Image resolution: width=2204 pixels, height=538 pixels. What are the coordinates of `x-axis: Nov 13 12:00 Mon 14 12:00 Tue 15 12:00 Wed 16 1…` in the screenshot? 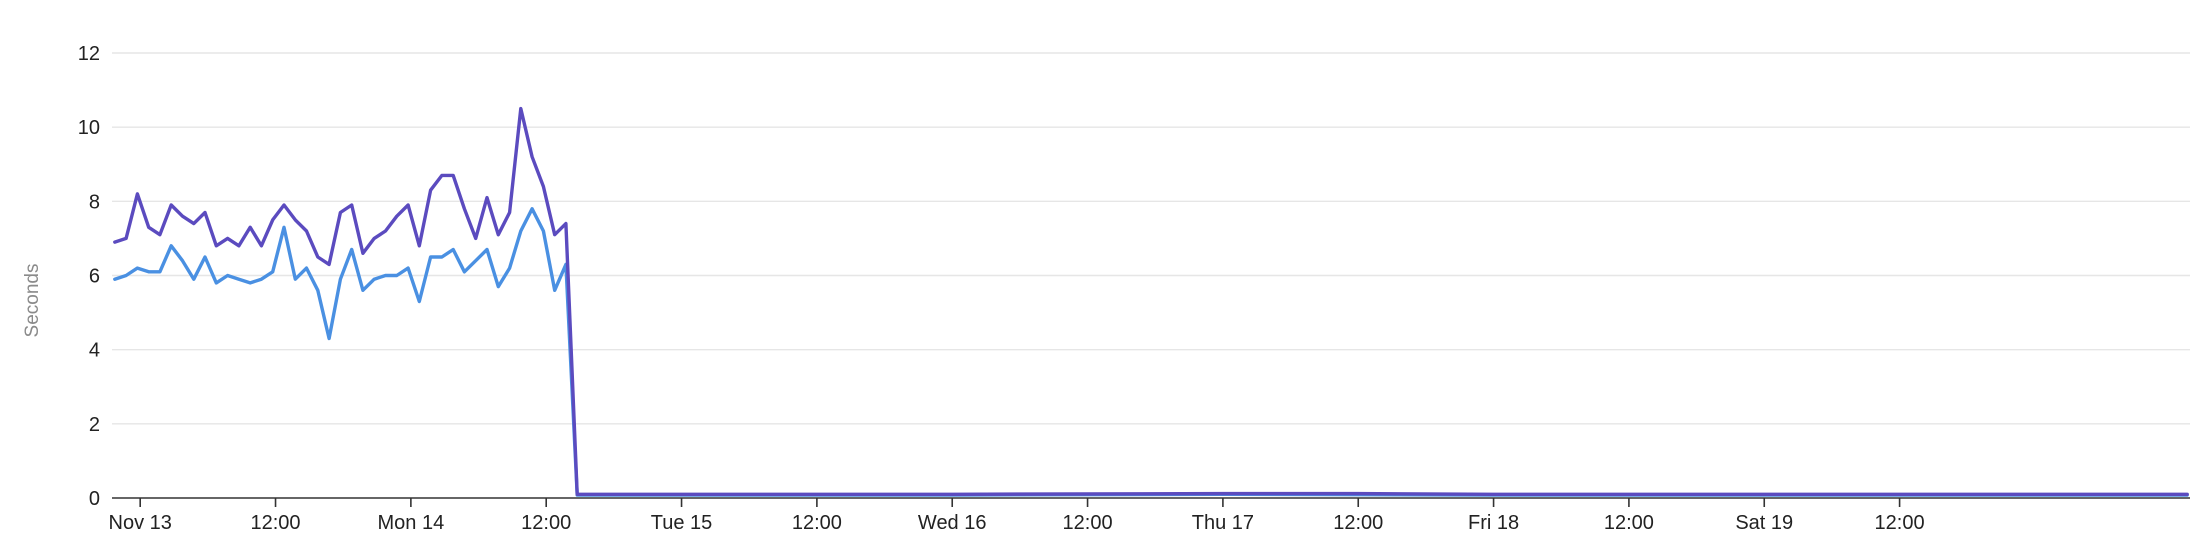 It's located at (1149, 515).